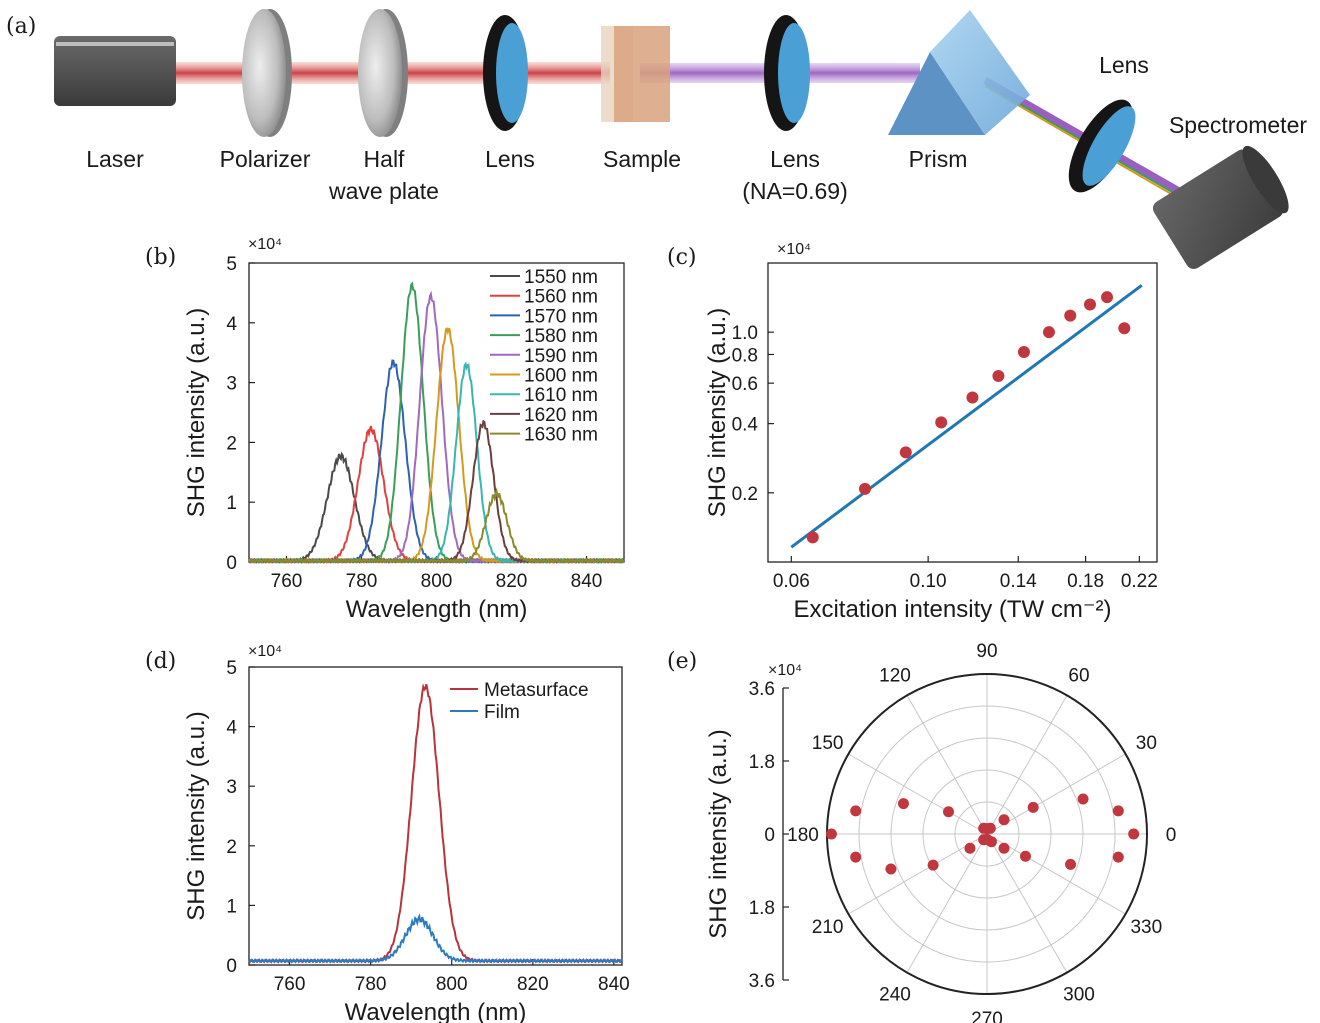 The height and width of the screenshot is (1023, 1320). What do you see at coordinates (987, 1016) in the screenshot?
I see `chart-e-angle-label: 270` at bounding box center [987, 1016].